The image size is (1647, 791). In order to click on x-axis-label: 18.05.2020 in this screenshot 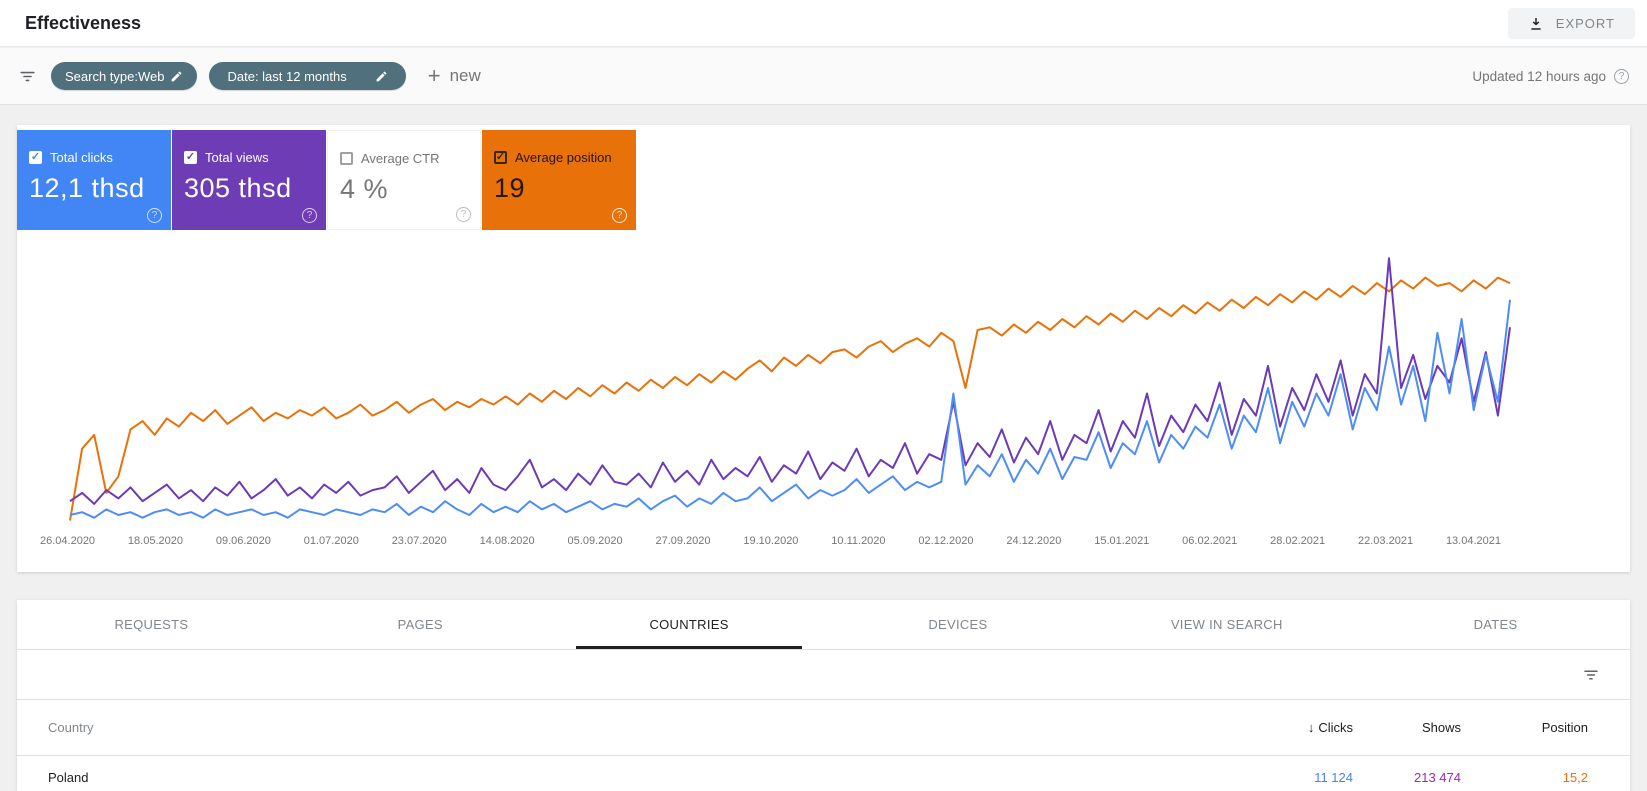, I will do `click(155, 541)`.